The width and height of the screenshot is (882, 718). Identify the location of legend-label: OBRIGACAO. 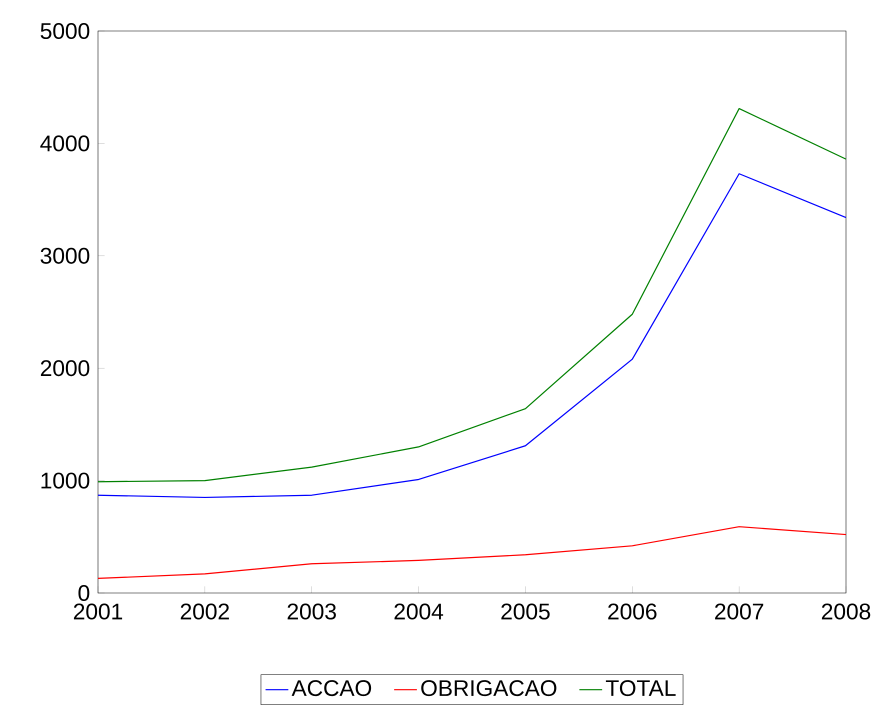
(488, 688).